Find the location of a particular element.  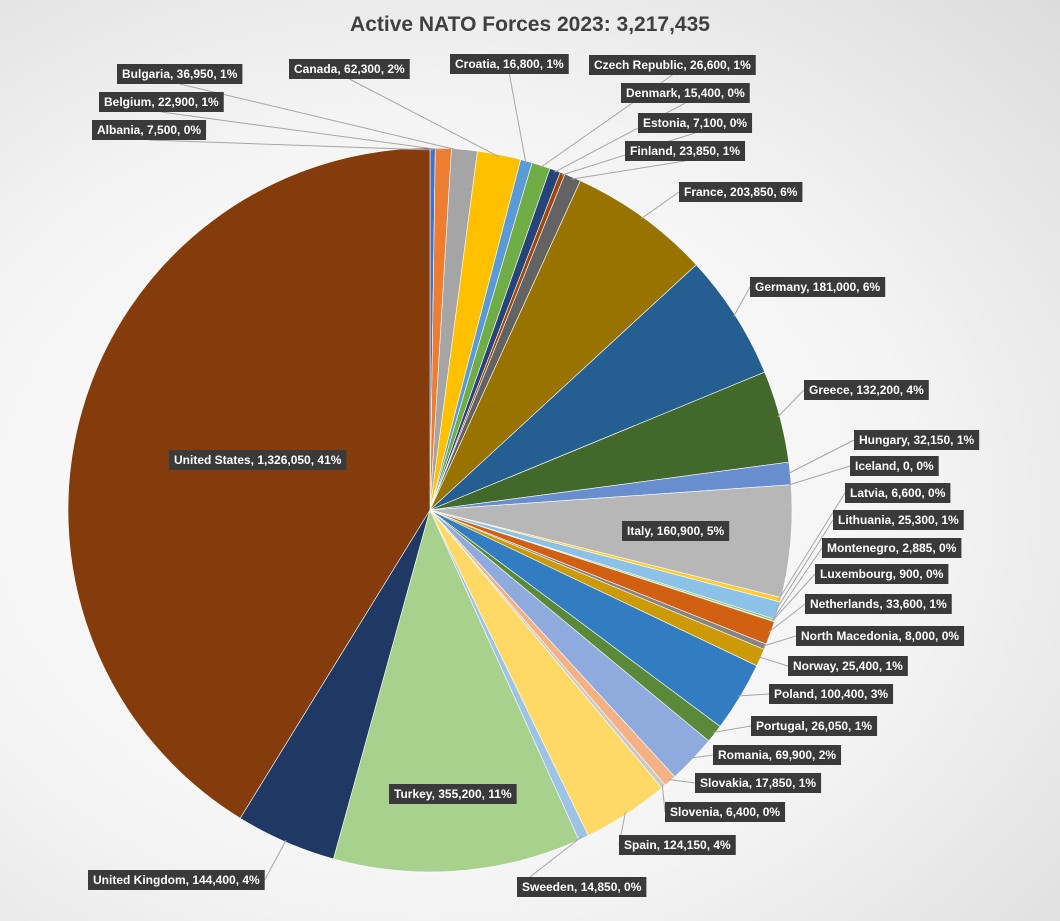

data-label-france: France, 203,850, 6% is located at coordinates (741, 192).